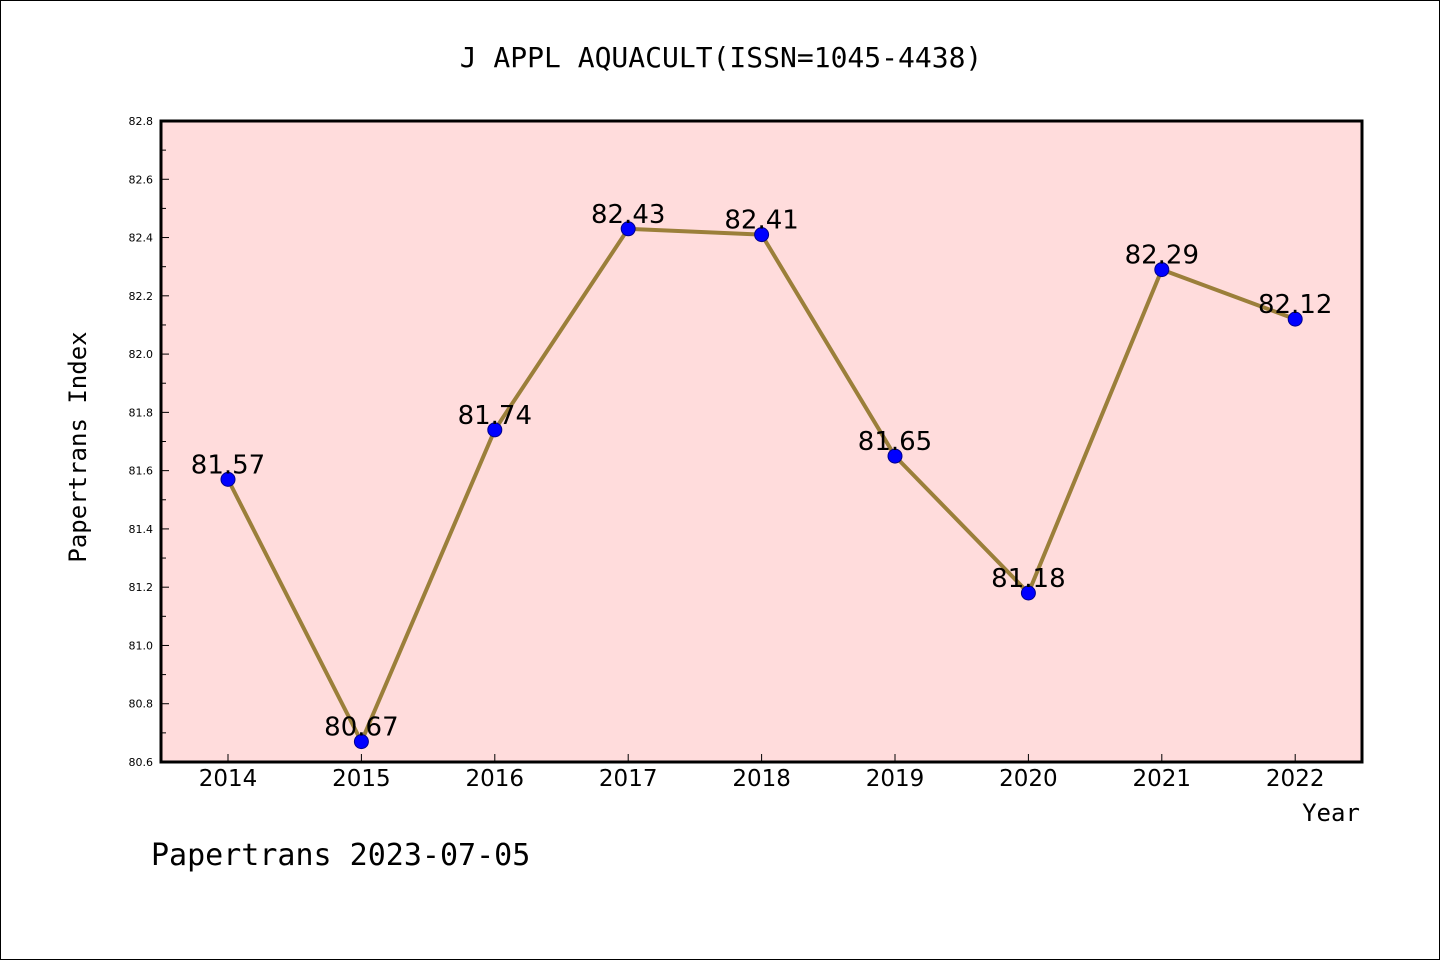 The height and width of the screenshot is (961, 1440). What do you see at coordinates (761, 779) in the screenshot?
I see `x-tick-label: 2018` at bounding box center [761, 779].